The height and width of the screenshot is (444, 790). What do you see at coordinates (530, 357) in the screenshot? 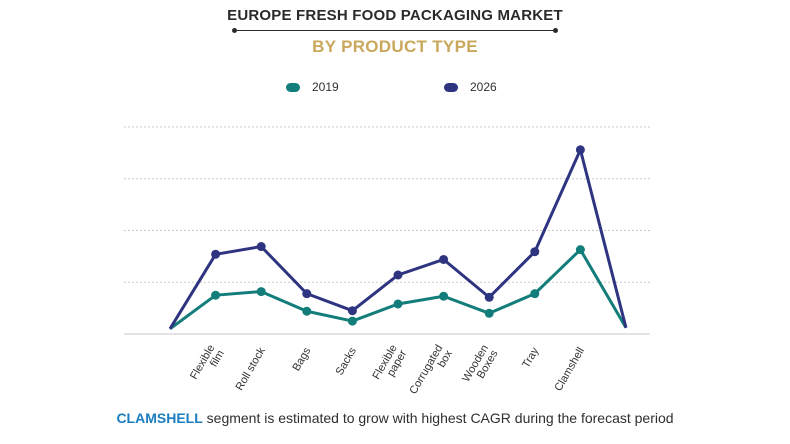
I see `x-tick-label: Tray` at bounding box center [530, 357].